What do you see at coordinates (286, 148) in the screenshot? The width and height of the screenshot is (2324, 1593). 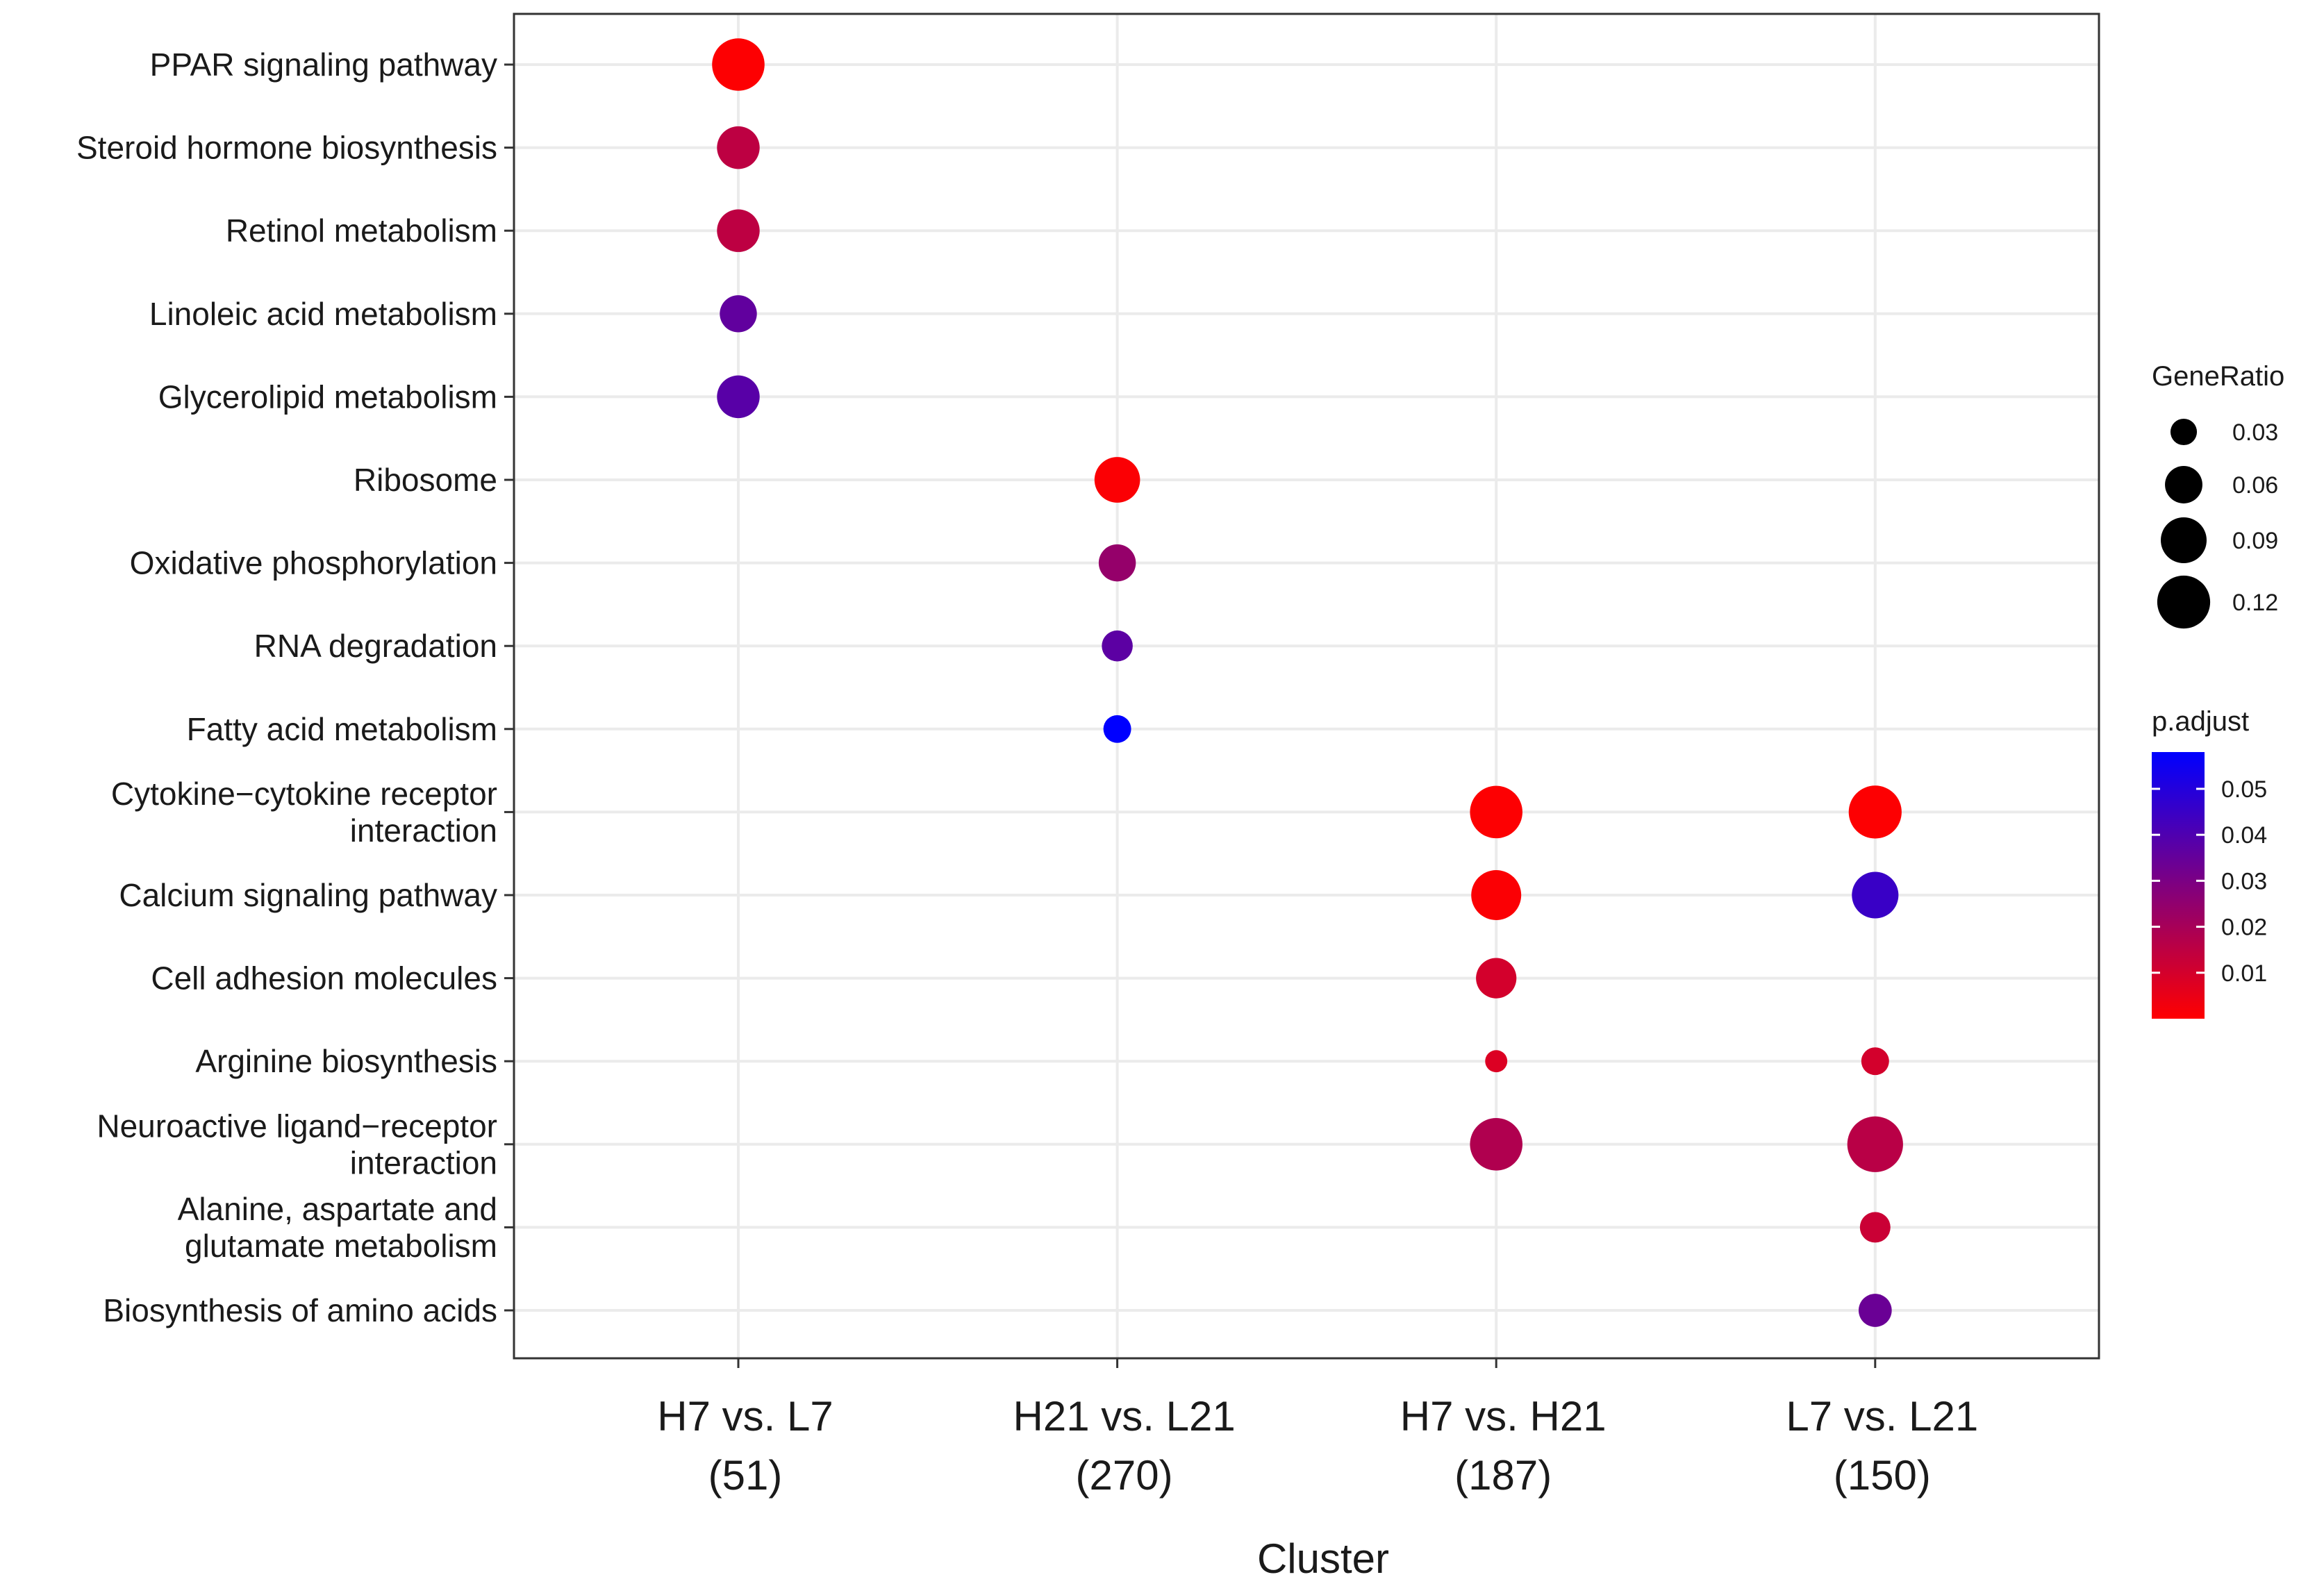 I see `y-tick-label: Steroid hormone biosynthesis` at bounding box center [286, 148].